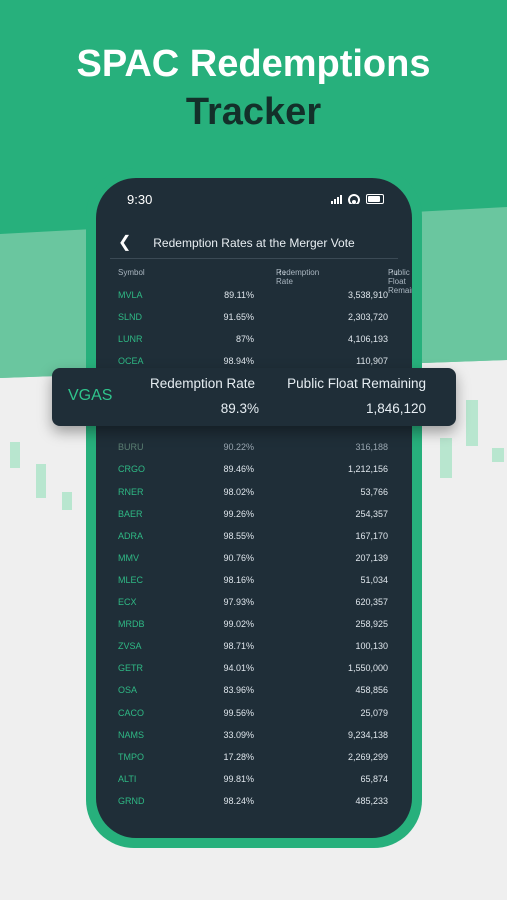  What do you see at coordinates (253, 112) in the screenshot?
I see `hero-line-2: Tracker` at bounding box center [253, 112].